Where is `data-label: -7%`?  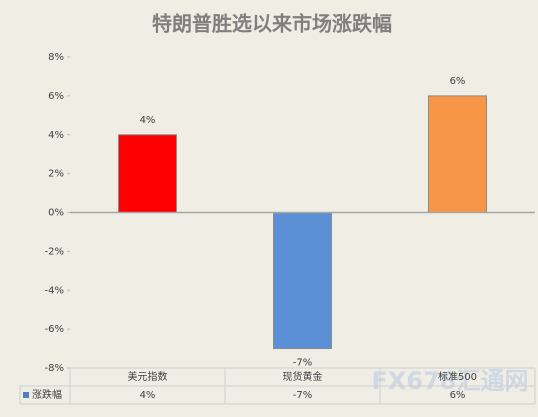
data-label: -7% is located at coordinates (302, 363).